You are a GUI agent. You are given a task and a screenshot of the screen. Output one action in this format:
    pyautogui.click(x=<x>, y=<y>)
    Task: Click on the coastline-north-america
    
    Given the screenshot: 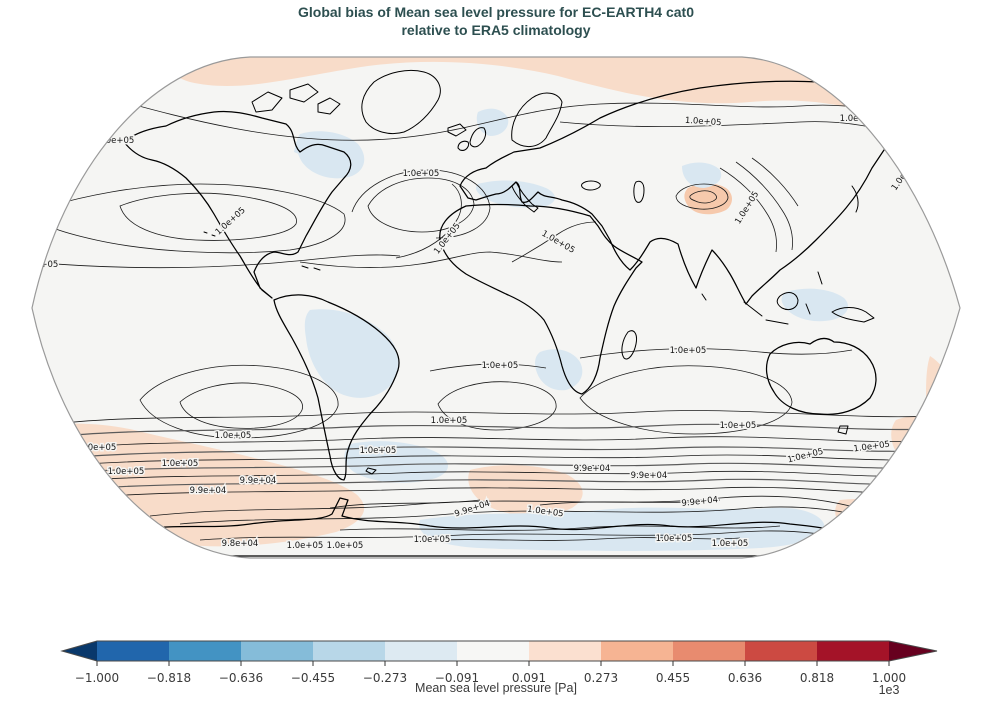 What is the action you would take?
    pyautogui.click(x=237, y=204)
    